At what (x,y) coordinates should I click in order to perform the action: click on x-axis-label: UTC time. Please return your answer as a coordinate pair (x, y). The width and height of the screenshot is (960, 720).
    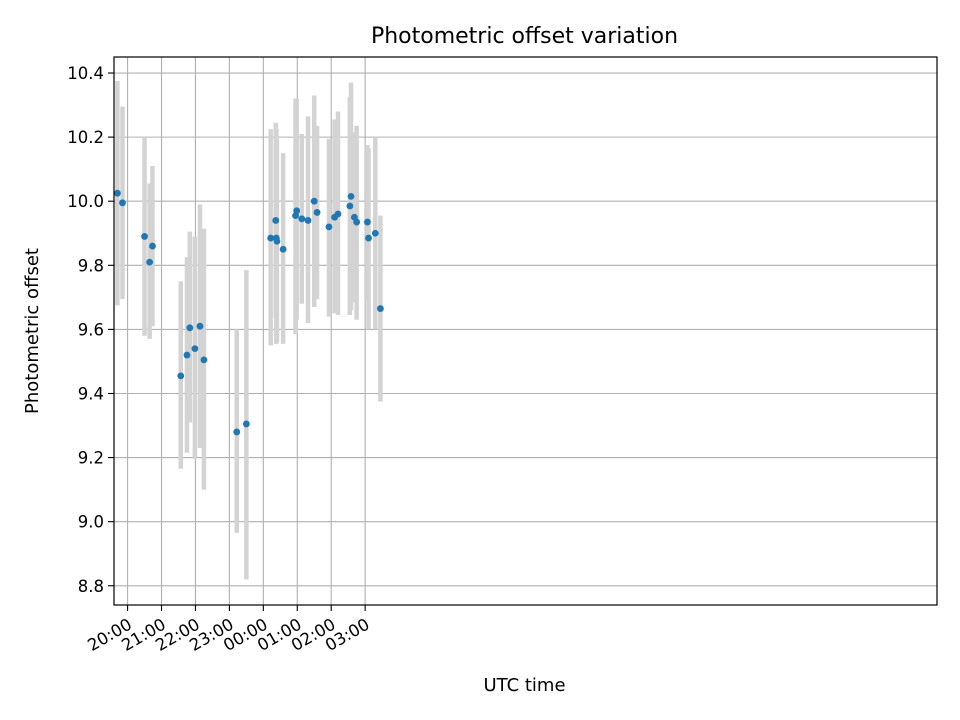
    Looking at the image, I should click on (524, 685).